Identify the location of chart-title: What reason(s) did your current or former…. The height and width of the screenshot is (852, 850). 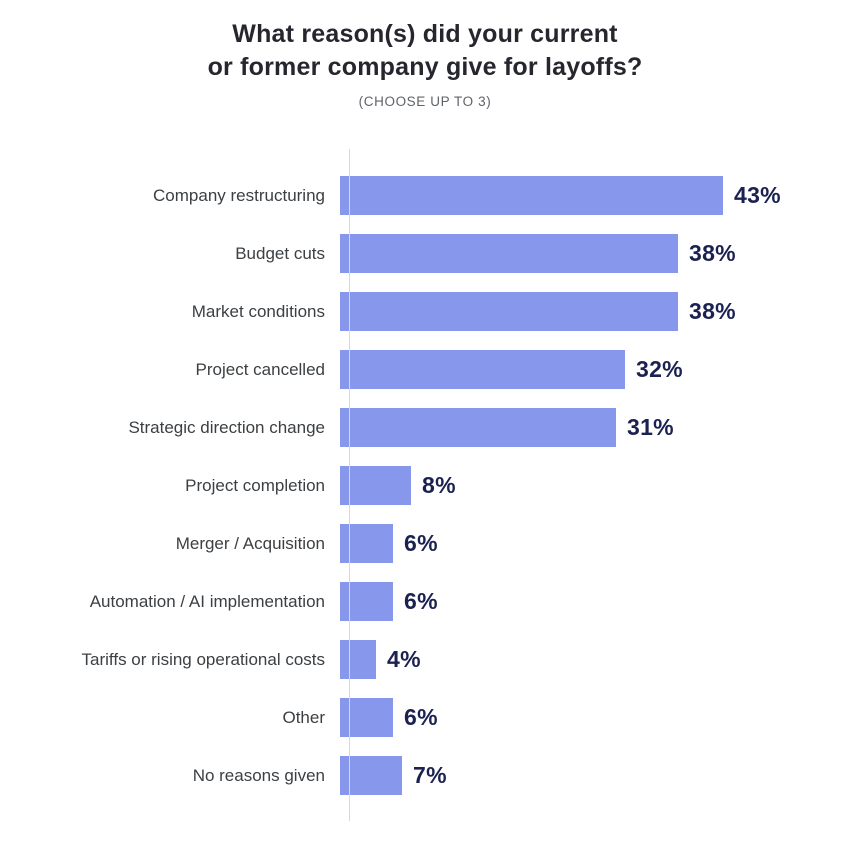
(425, 51).